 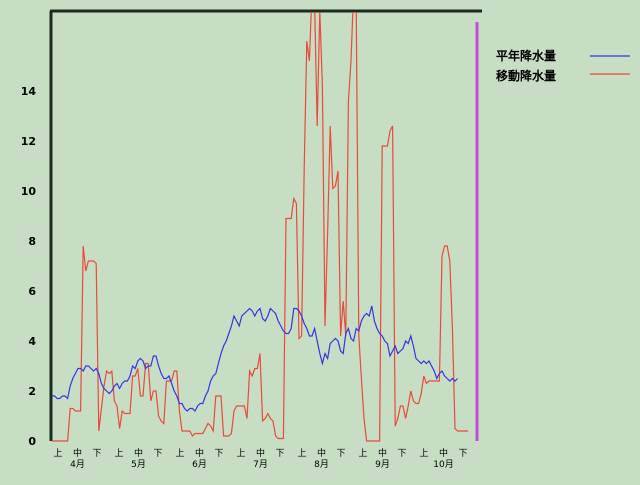 What do you see at coordinates (32, 391) in the screenshot?
I see `y-tick-label: 2` at bounding box center [32, 391].